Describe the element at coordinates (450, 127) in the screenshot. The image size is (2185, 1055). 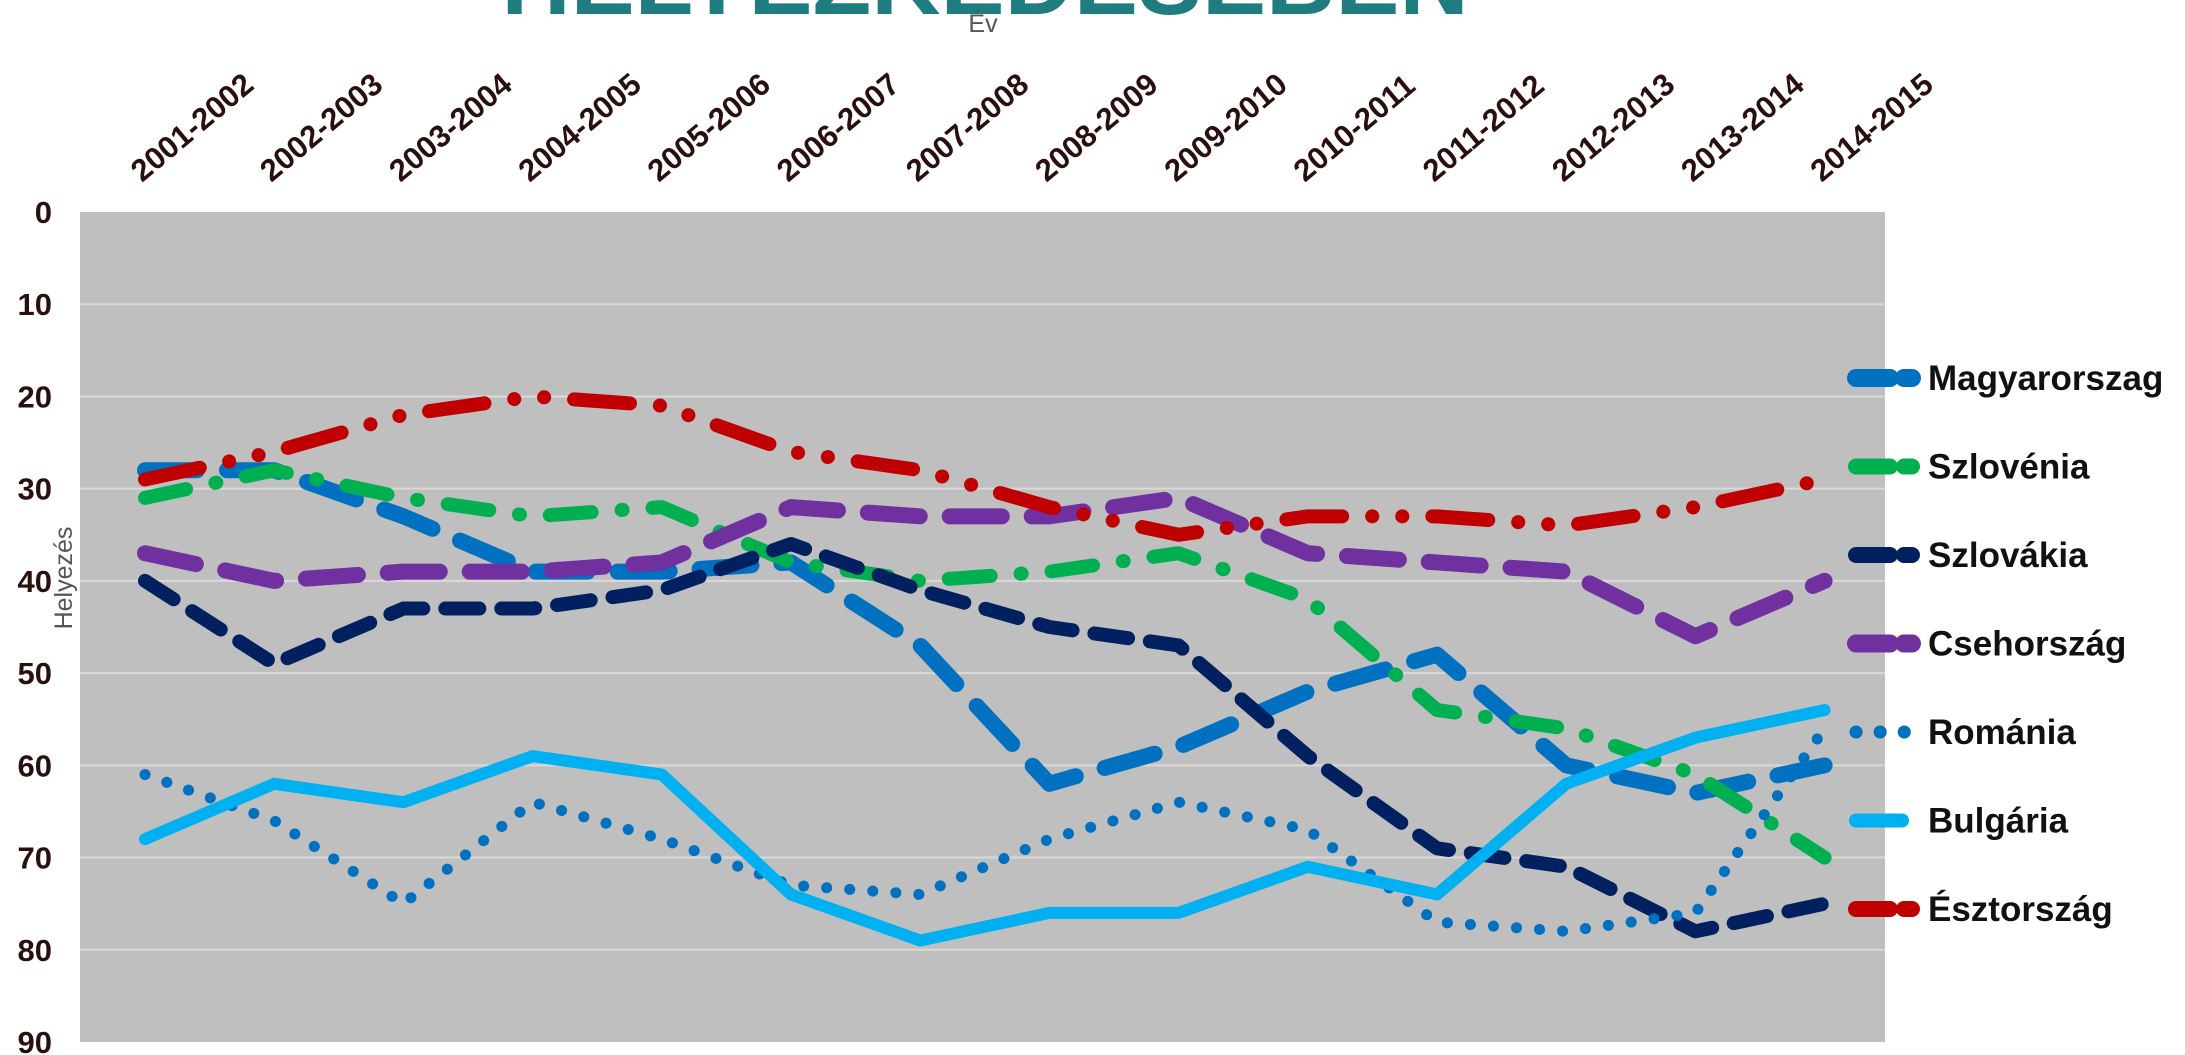
I see `x-tick-label: 2003-2004` at that location.